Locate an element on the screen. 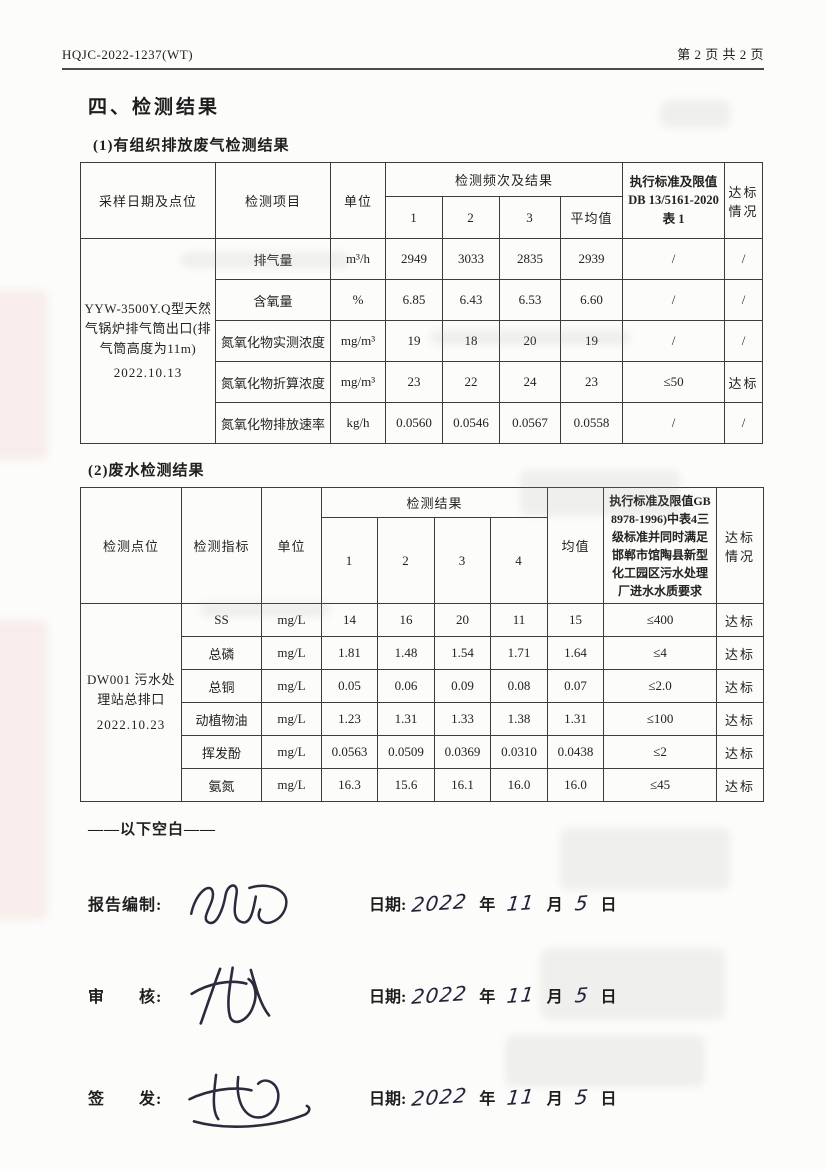 The width and height of the screenshot is (826, 1169). col-header-run4: 4 is located at coordinates (519, 560).